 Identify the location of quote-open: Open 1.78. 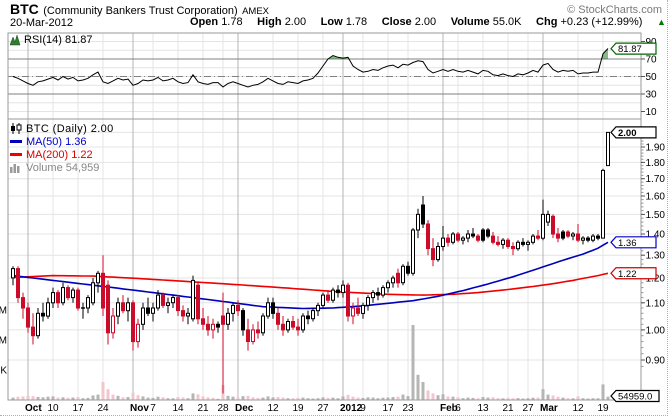
(216, 22).